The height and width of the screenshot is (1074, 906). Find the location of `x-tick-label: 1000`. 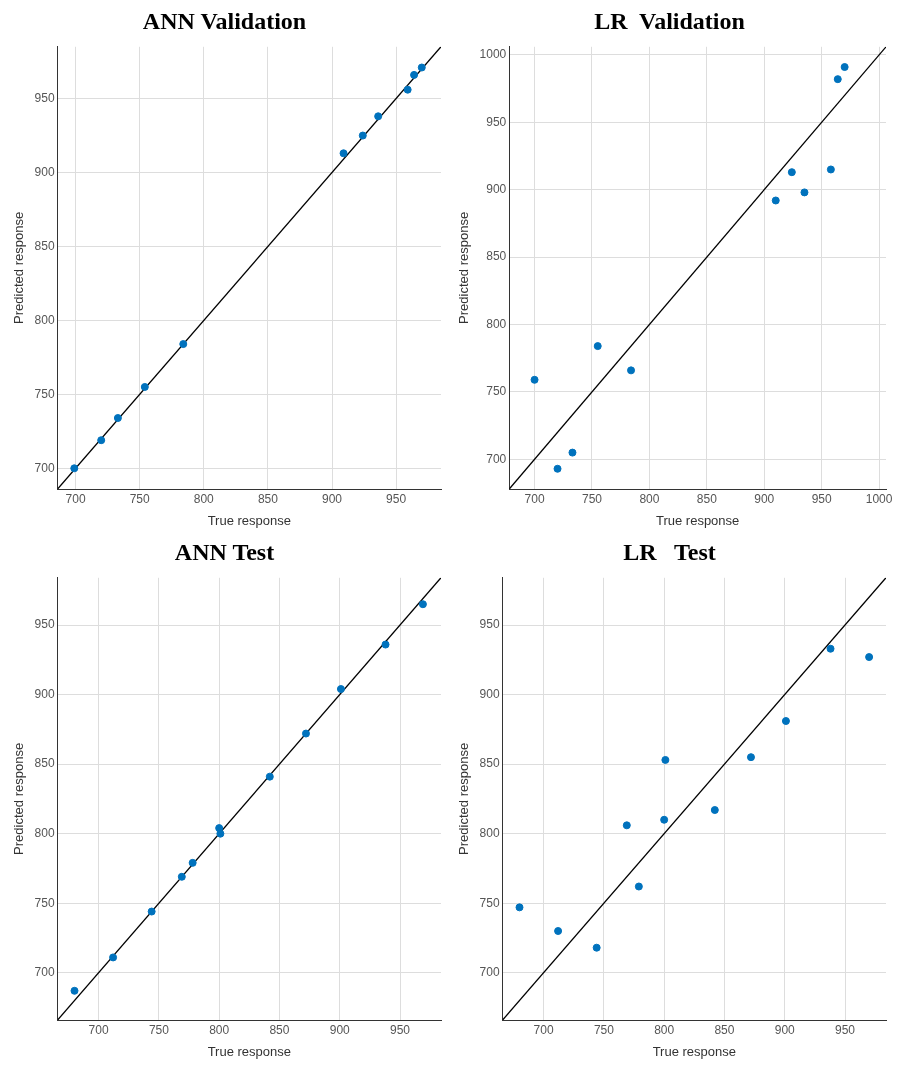

x-tick-label: 1000 is located at coordinates (879, 498).